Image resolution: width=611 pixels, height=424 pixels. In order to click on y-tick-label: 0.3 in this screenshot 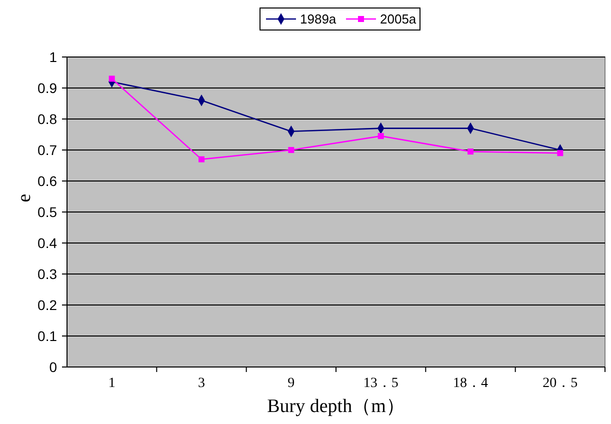, I will do `click(48, 274)`.